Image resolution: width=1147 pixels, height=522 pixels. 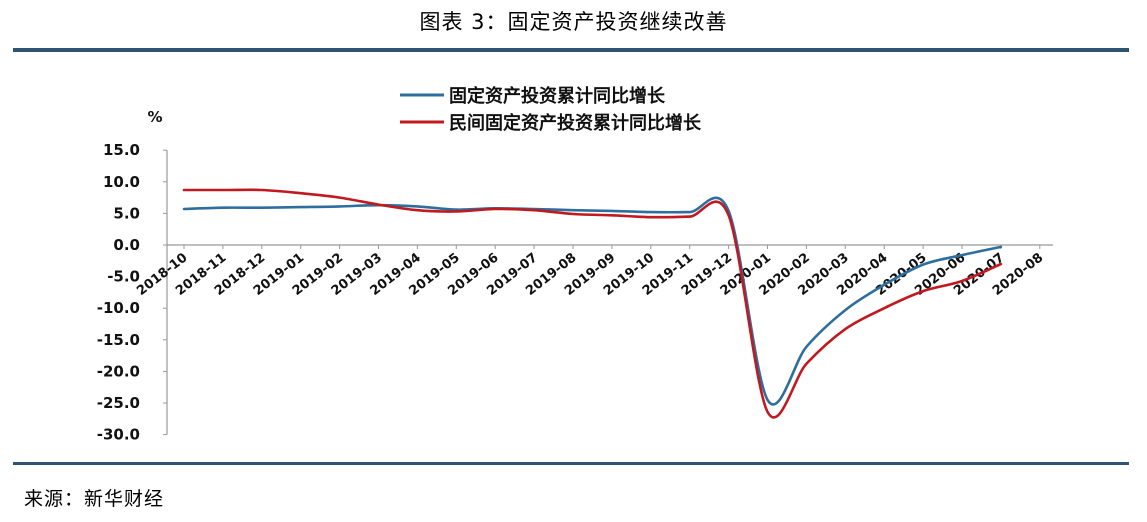 I want to click on y-tick-label: -20.0, so click(x=118, y=371).